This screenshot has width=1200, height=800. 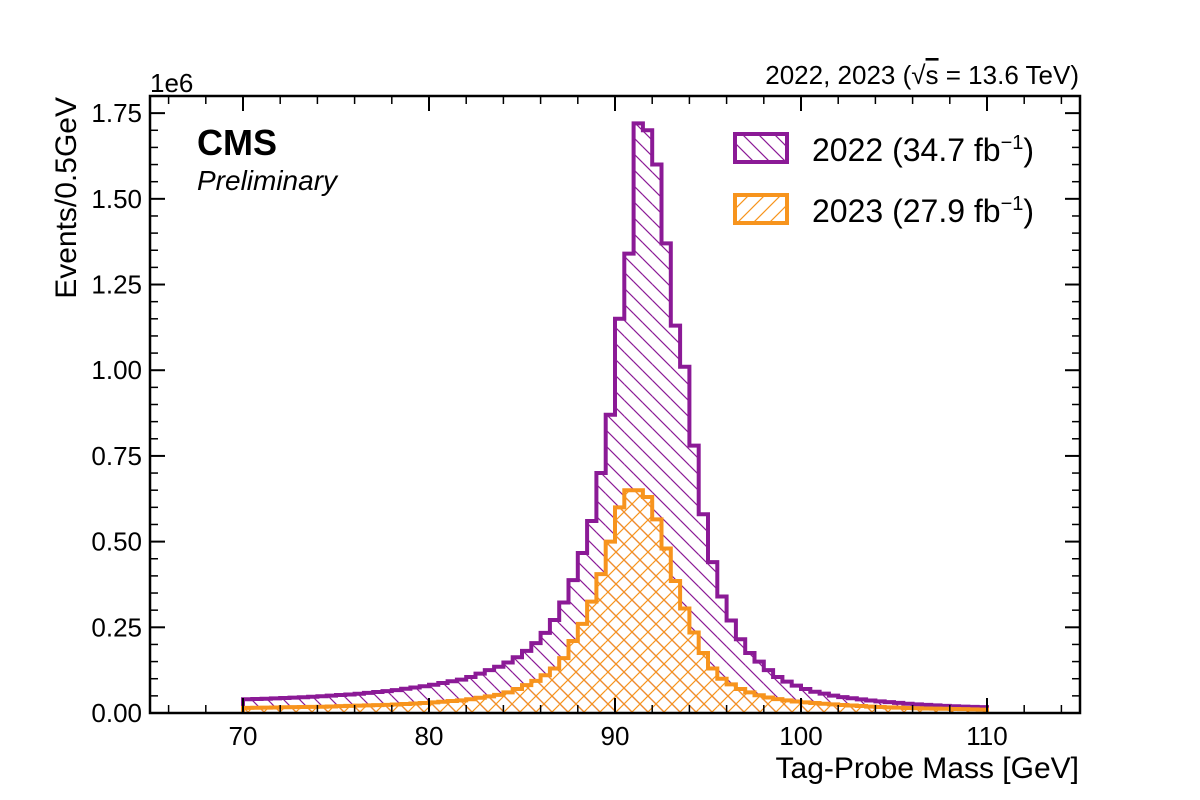 I want to click on luminosity-header: 2022, 2023 (√s = 13.6 TeV), so click(x=922, y=75).